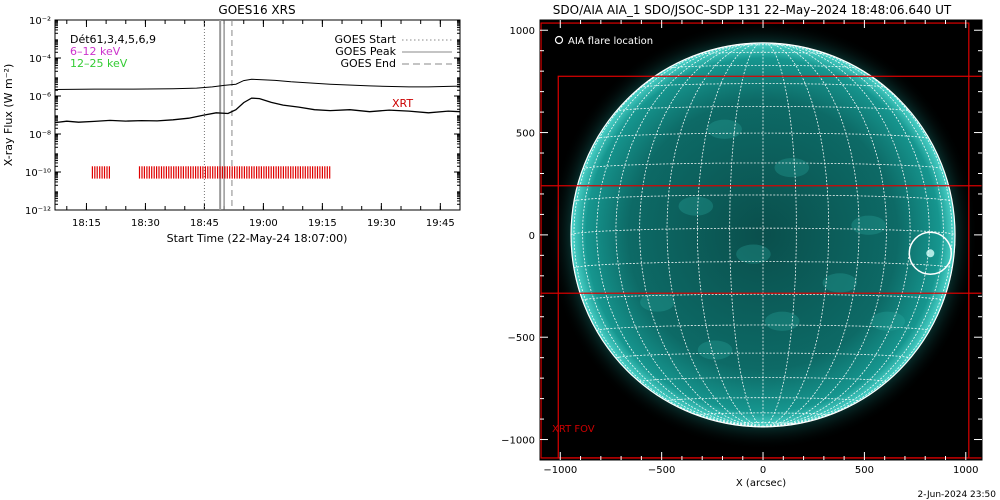  What do you see at coordinates (204, 223) in the screenshot?
I see `goes-x-tick-label: 18:45` at bounding box center [204, 223].